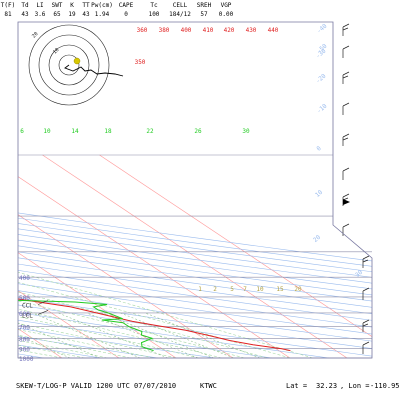 The width and height of the screenshot is (400, 400). What do you see at coordinates (317, 239) in the screenshot?
I see `isotherm-label-right: 20` at bounding box center [317, 239].